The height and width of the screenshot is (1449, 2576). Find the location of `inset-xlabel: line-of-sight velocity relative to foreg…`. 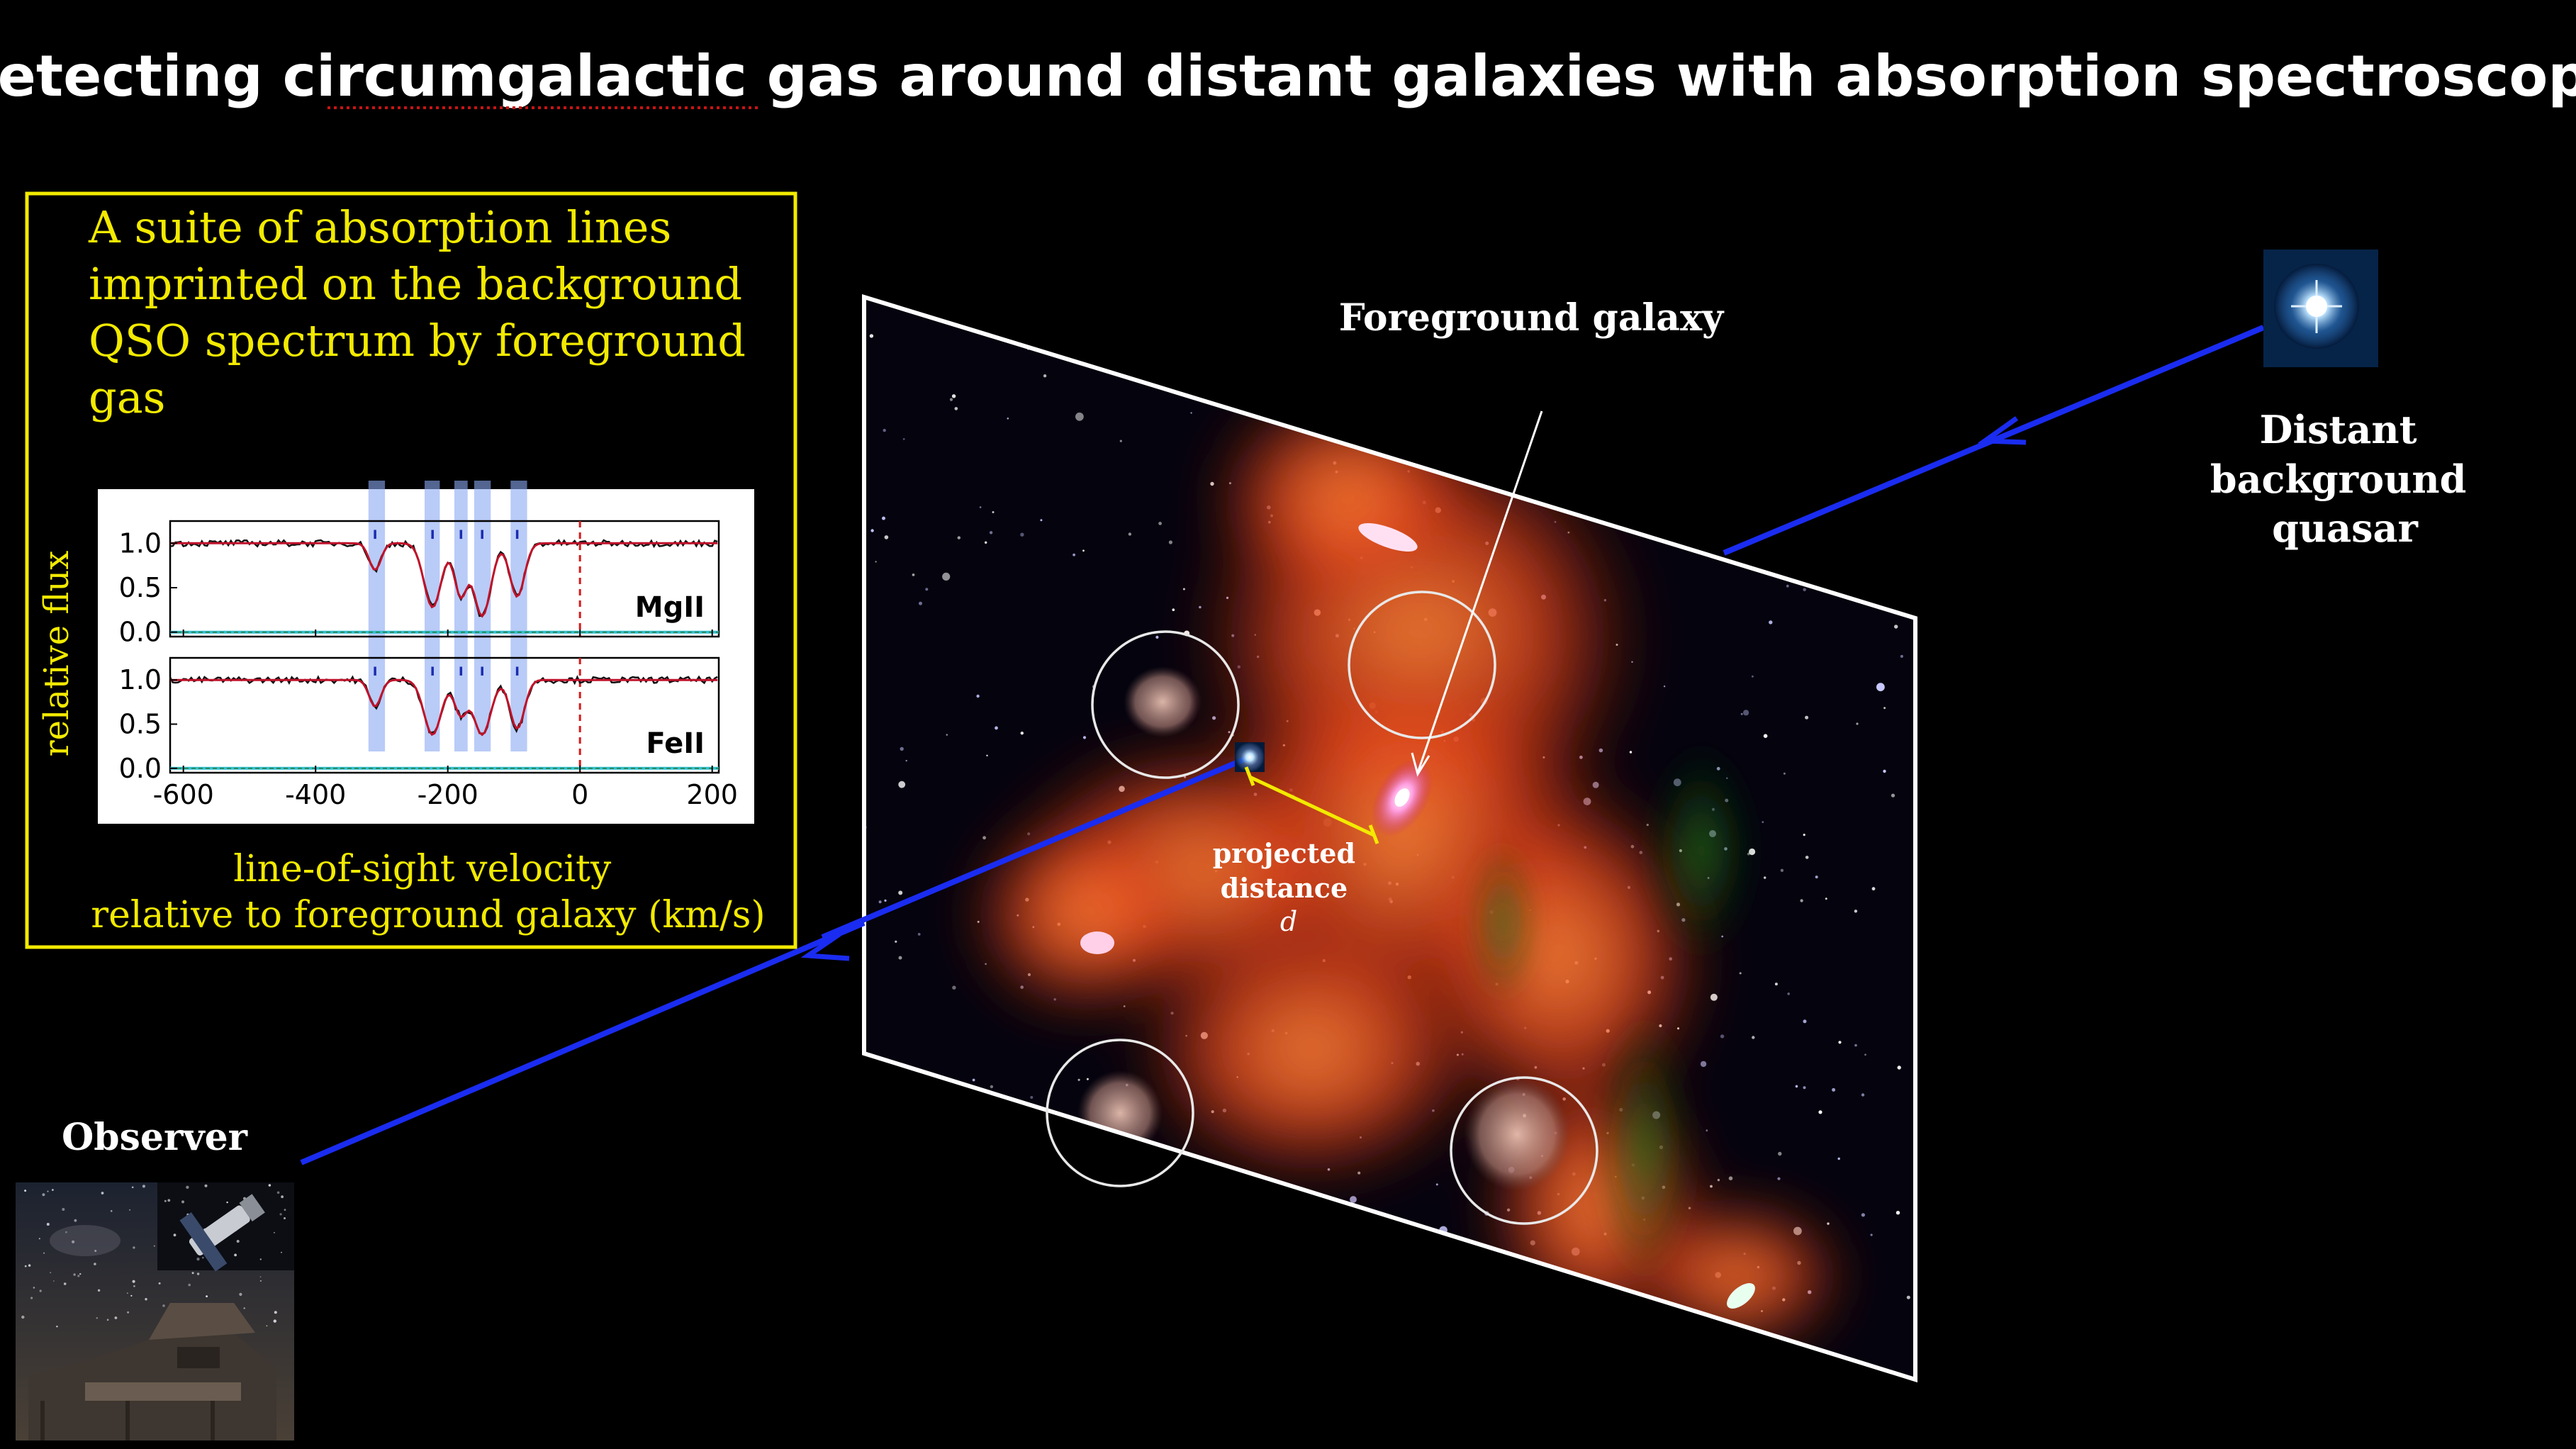

inset-xlabel: line-of-sight velocity relative to foreg… is located at coordinates (428, 892).